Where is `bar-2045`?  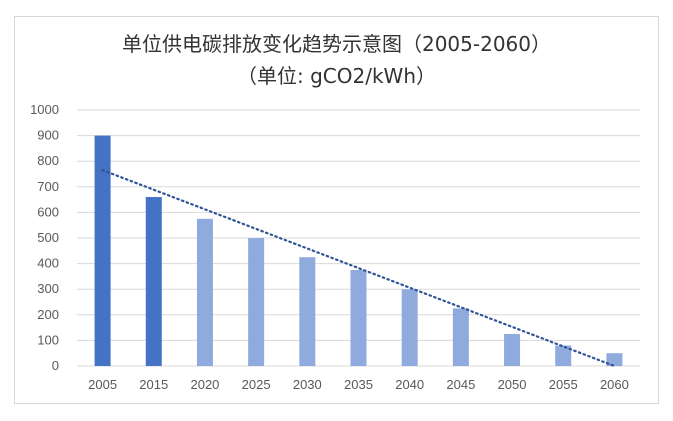 bar-2045 is located at coordinates (460, 337).